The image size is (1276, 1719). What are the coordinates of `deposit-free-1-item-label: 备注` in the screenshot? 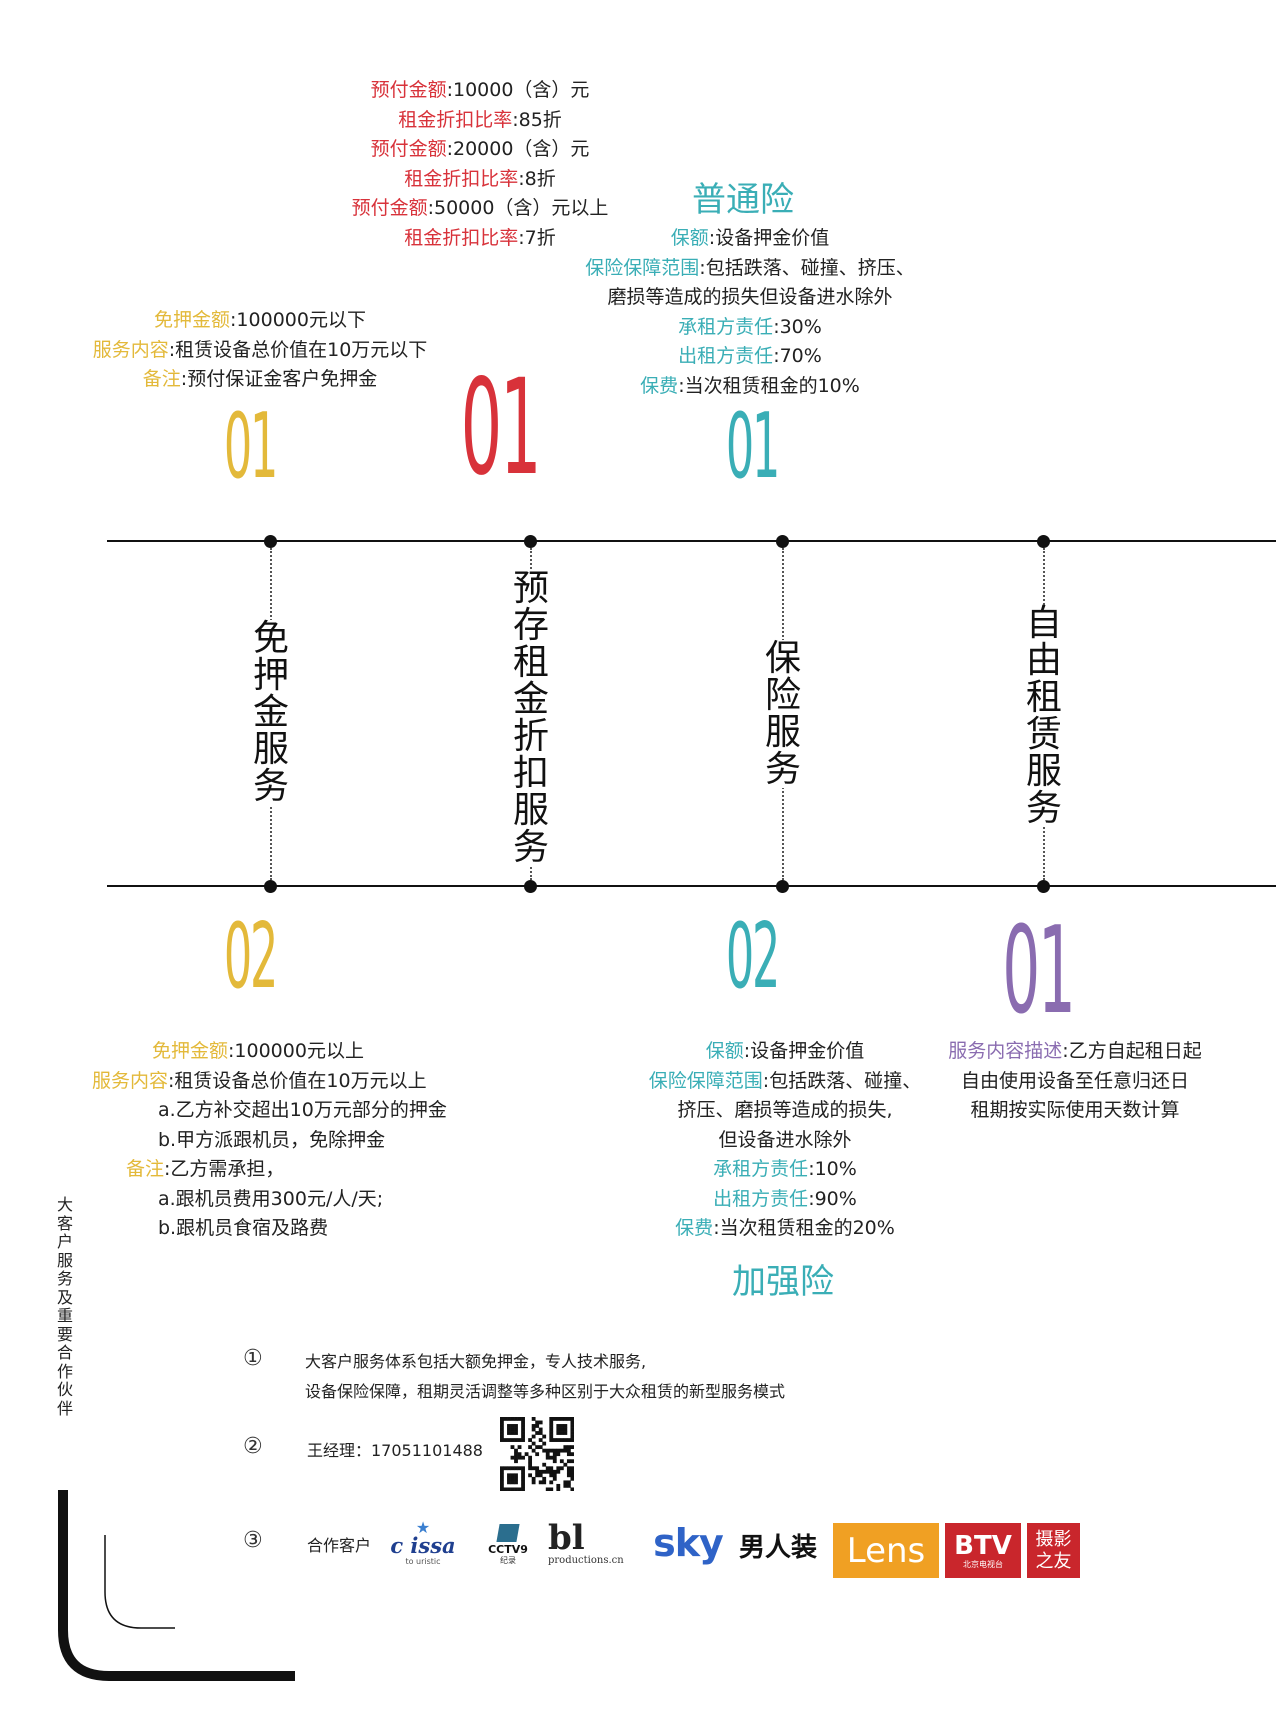 It's located at (161, 379).